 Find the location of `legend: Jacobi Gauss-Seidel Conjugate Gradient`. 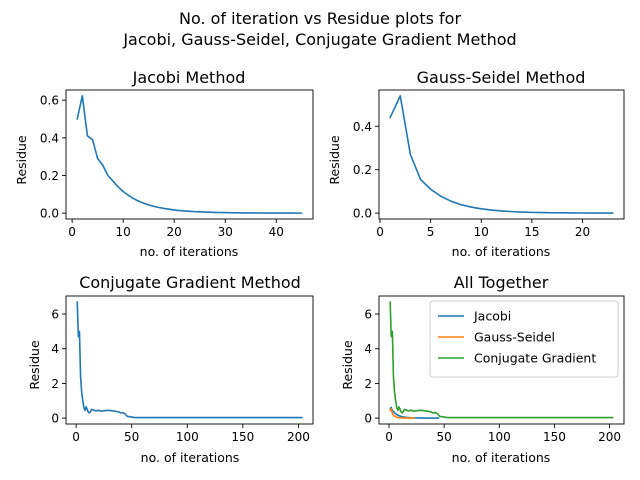

legend: Jacobi Gauss-Seidel Conjugate Gradient is located at coordinates (524, 339).